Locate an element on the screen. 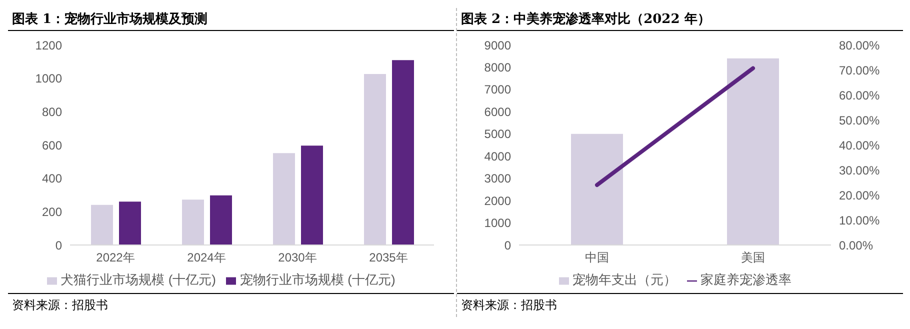  y-tick-label: 5000 is located at coordinates (498, 134).